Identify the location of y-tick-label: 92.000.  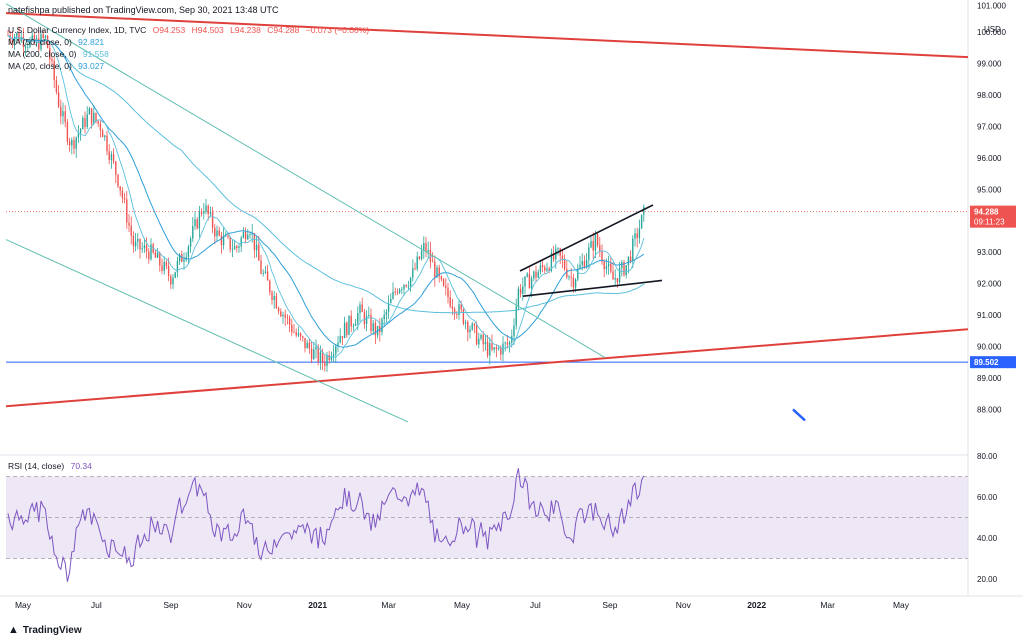
(989, 284).